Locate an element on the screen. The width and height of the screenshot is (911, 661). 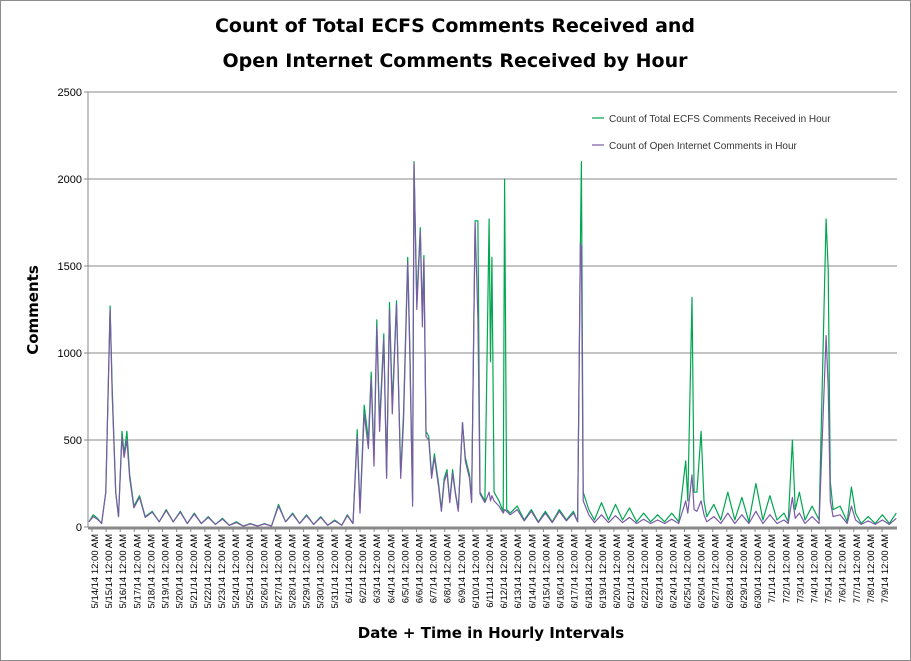
x-tick-label: 5/18/14 12:00 AM is located at coordinates (151, 571).